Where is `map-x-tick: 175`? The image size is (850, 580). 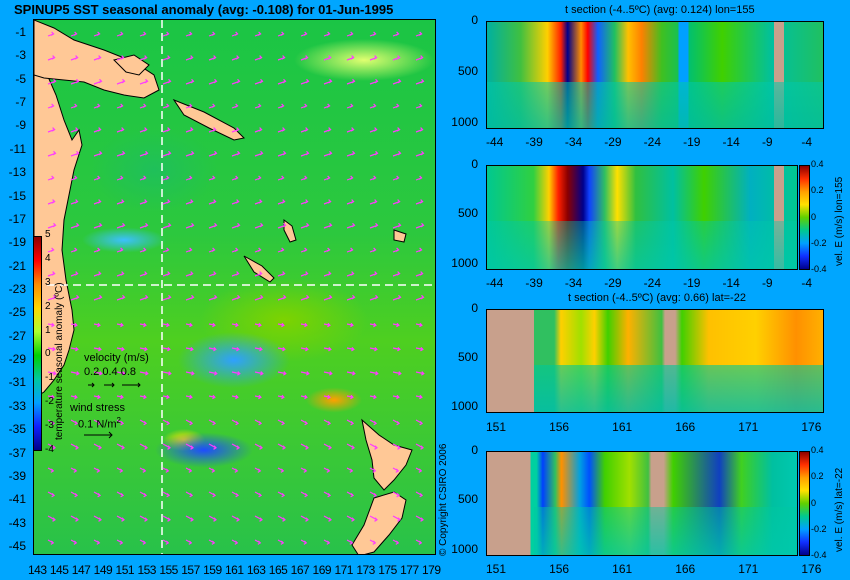 map-x-tick: 175 is located at coordinates (387, 570).